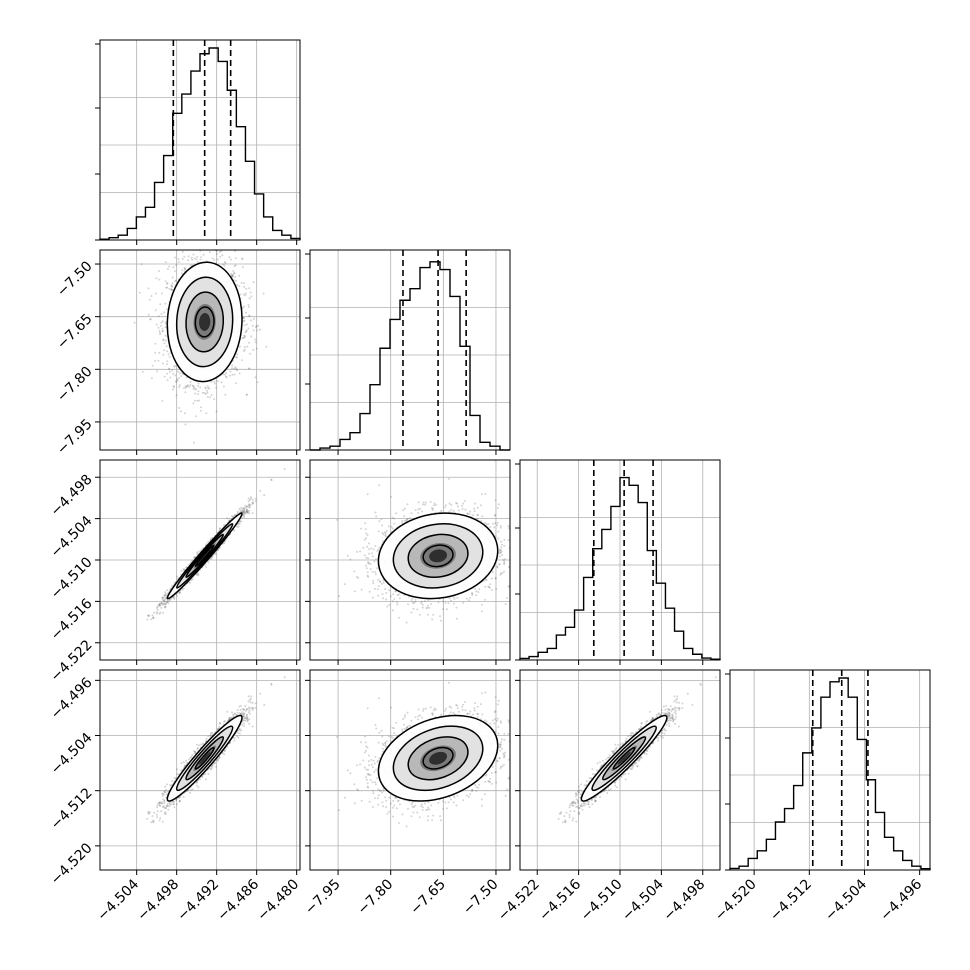  I want to click on x-tick-label-1-1: −7.80, so click(376, 897).